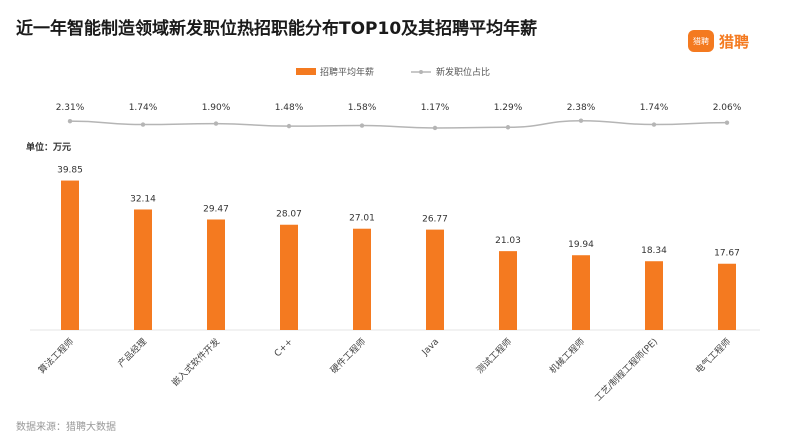 This screenshot has height=444, width=789. Describe the element at coordinates (463, 72) in the screenshot. I see `legend-line-label: 新发职位占比` at that location.